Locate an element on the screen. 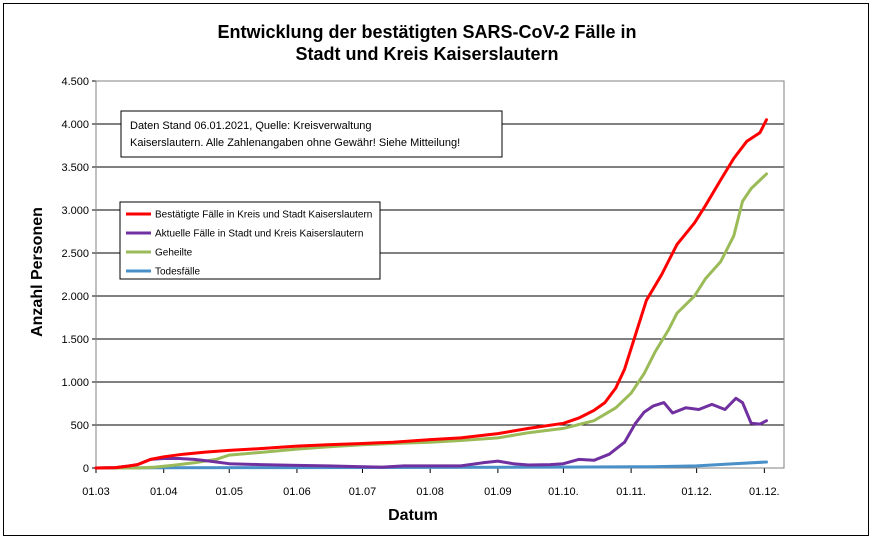 The width and height of the screenshot is (874, 540). x-axis-label: Datum is located at coordinates (413, 515).